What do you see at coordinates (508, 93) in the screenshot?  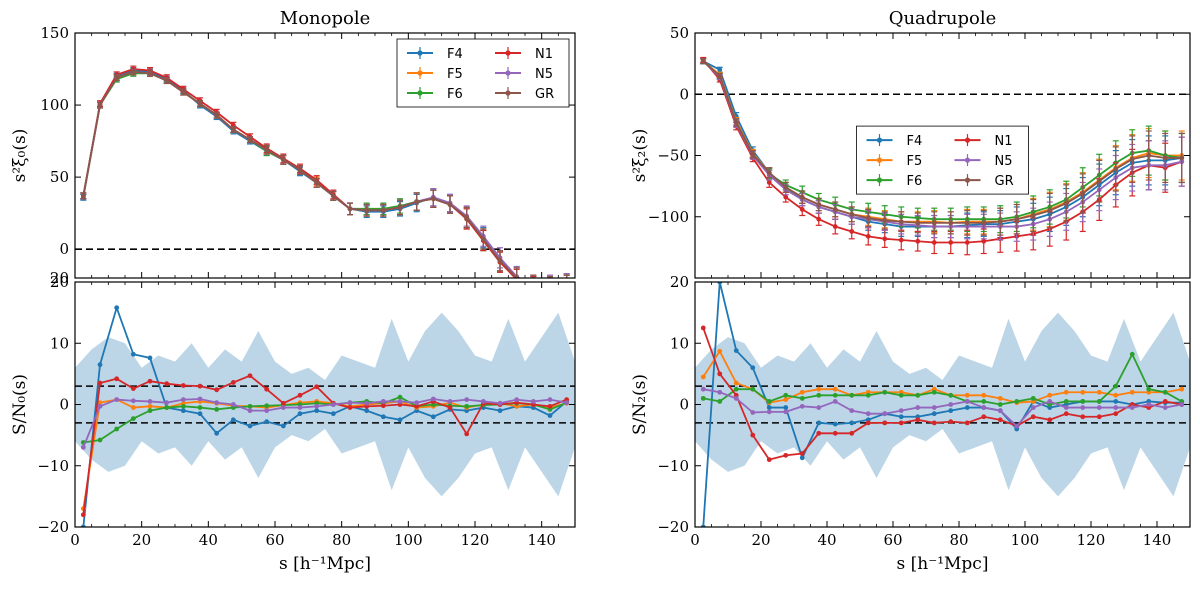 I see `legend-marker` at bounding box center [508, 93].